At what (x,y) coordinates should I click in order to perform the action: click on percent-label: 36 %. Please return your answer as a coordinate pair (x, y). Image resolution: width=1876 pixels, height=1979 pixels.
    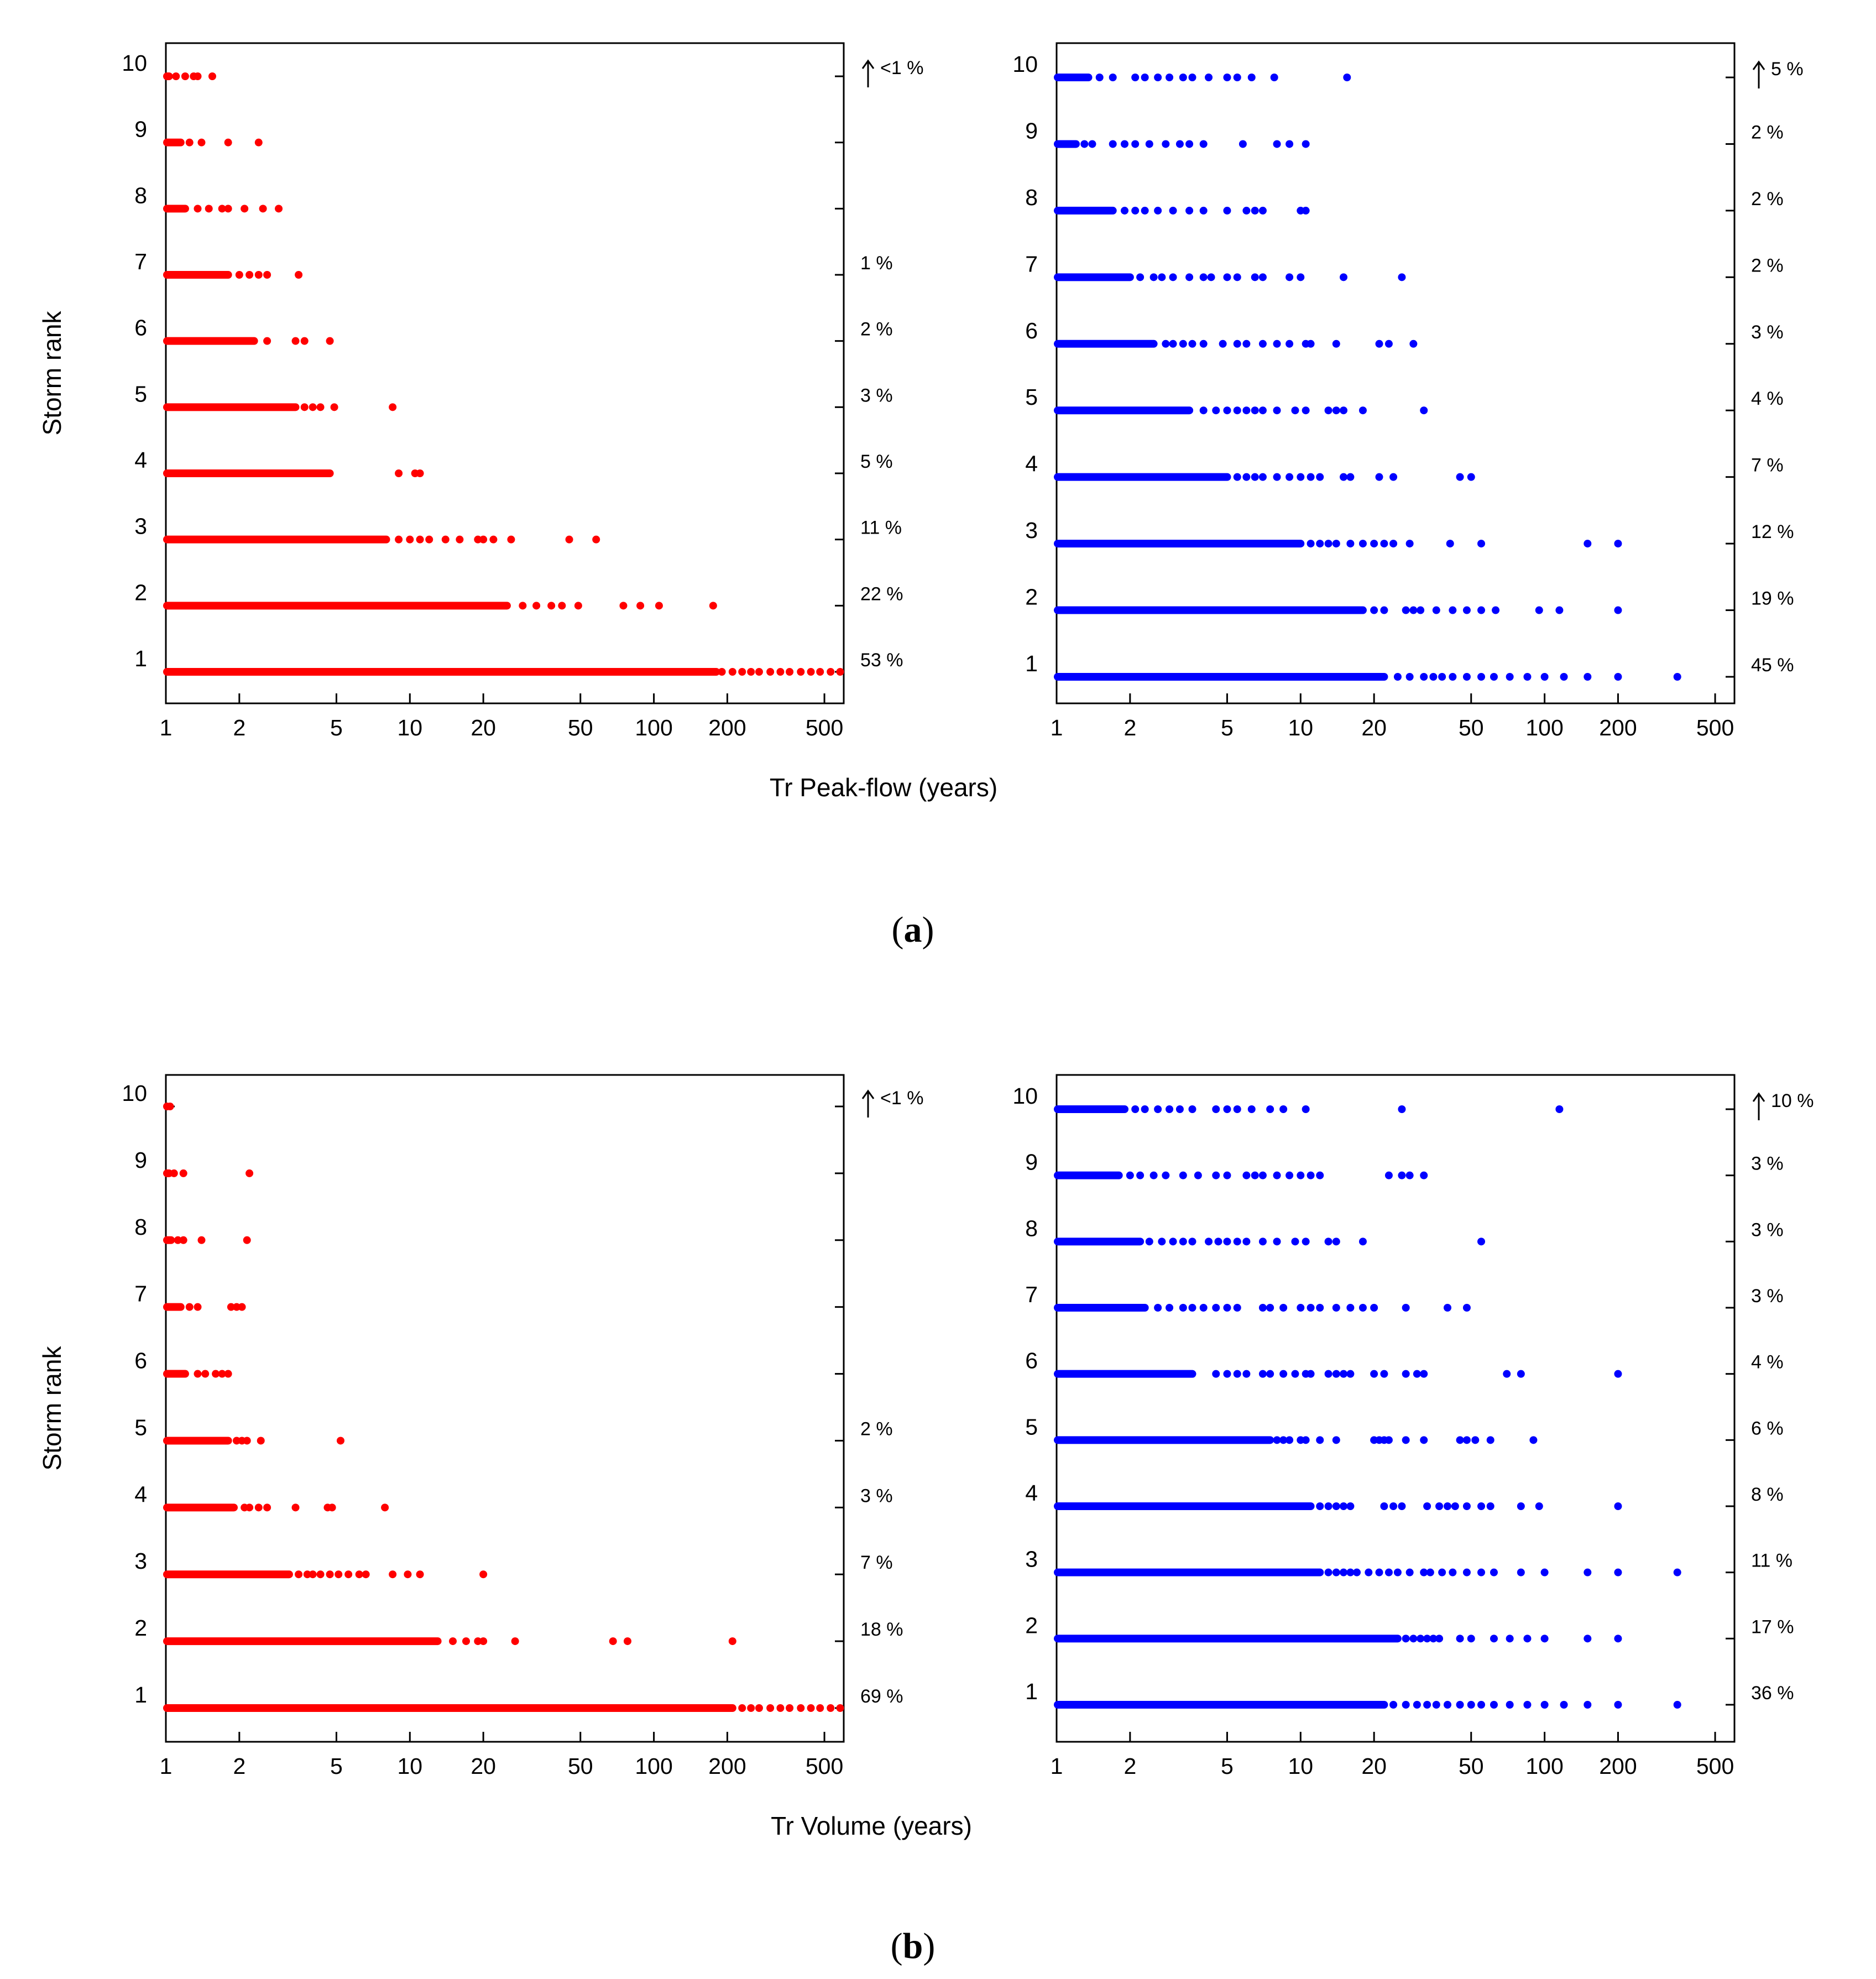
    Looking at the image, I should click on (1772, 1693).